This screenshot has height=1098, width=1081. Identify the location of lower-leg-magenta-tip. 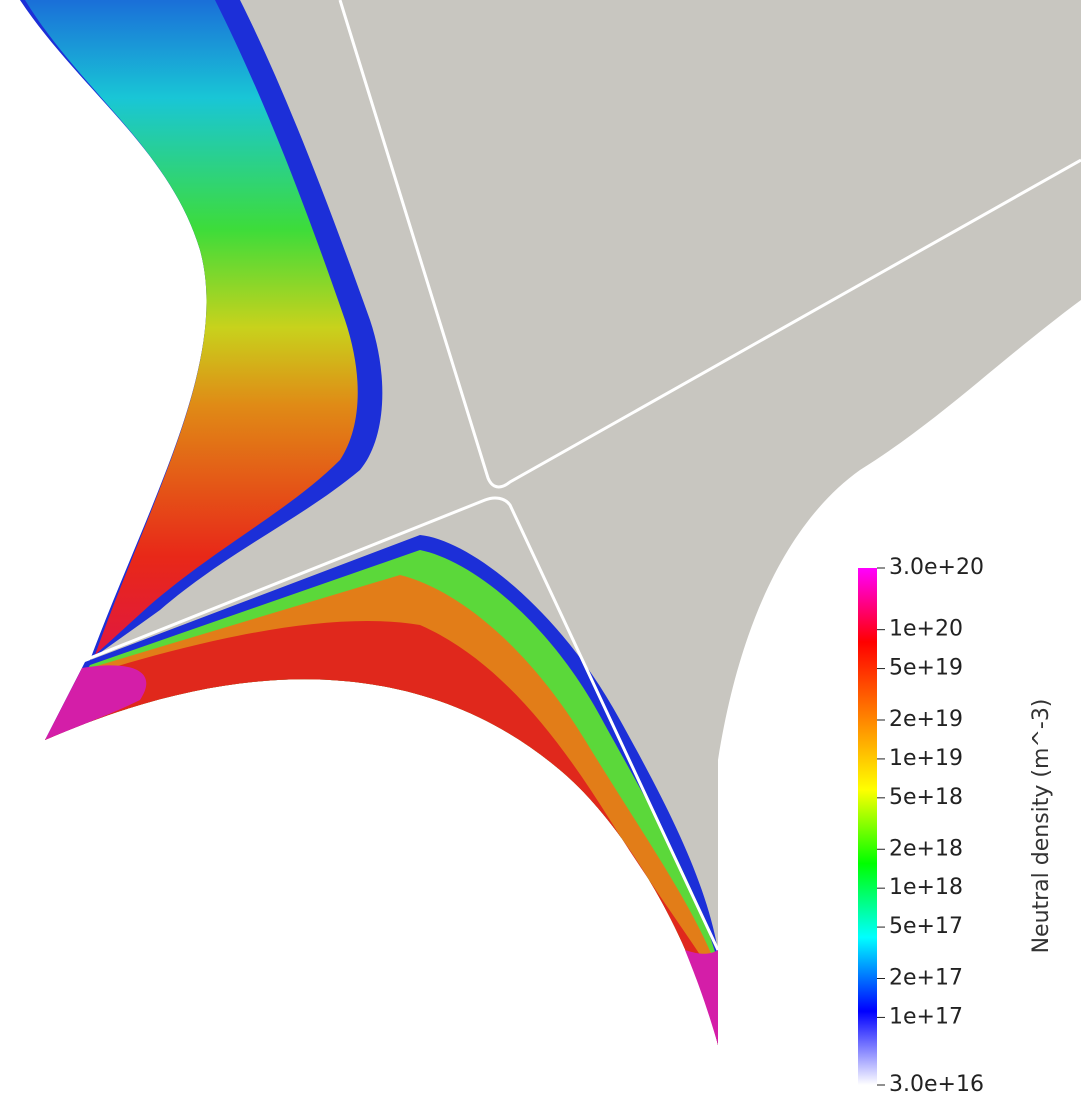
(701, 997).